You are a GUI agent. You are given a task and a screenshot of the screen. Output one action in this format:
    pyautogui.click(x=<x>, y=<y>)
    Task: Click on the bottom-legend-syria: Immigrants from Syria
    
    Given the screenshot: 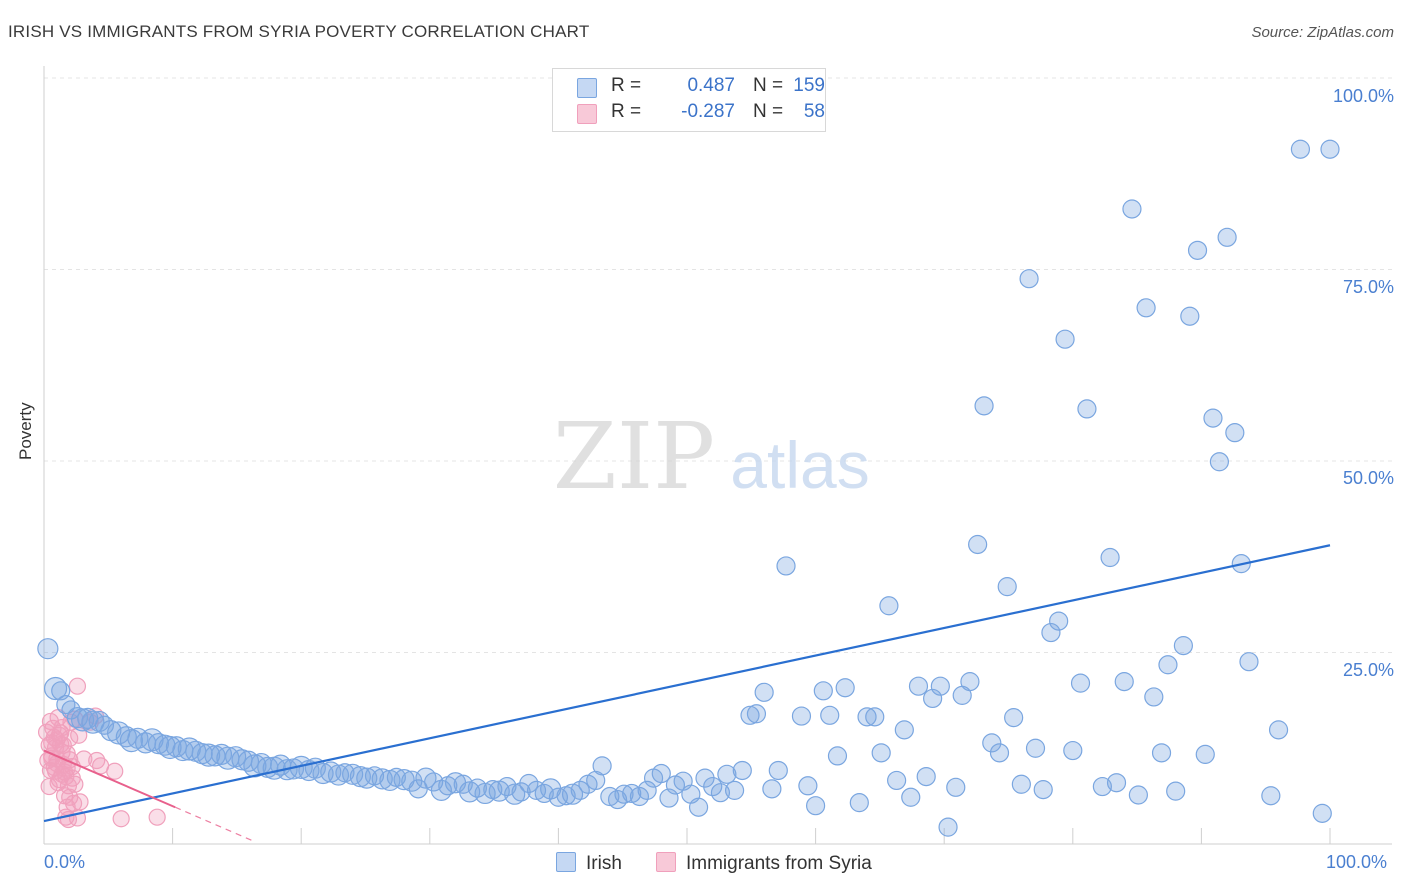 What is the action you would take?
    pyautogui.click(x=764, y=863)
    